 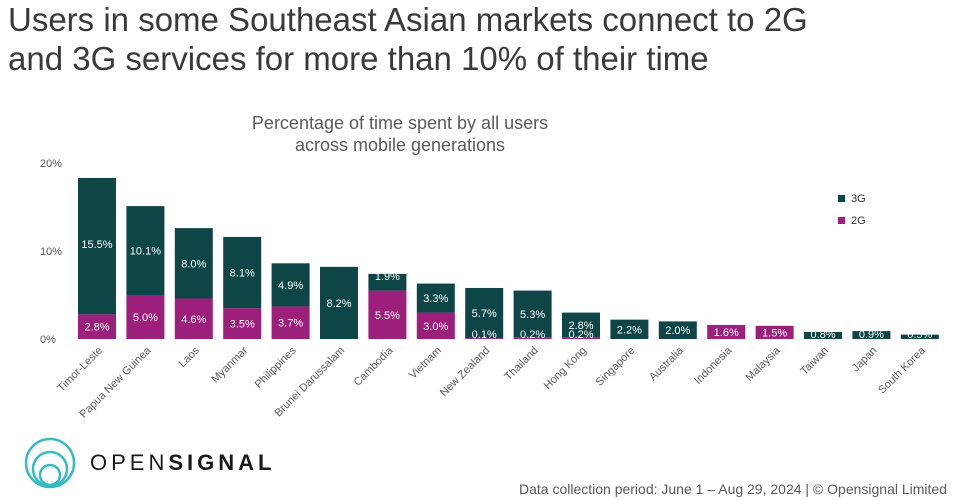 I want to click on category-label: Vietnam, so click(x=425, y=363).